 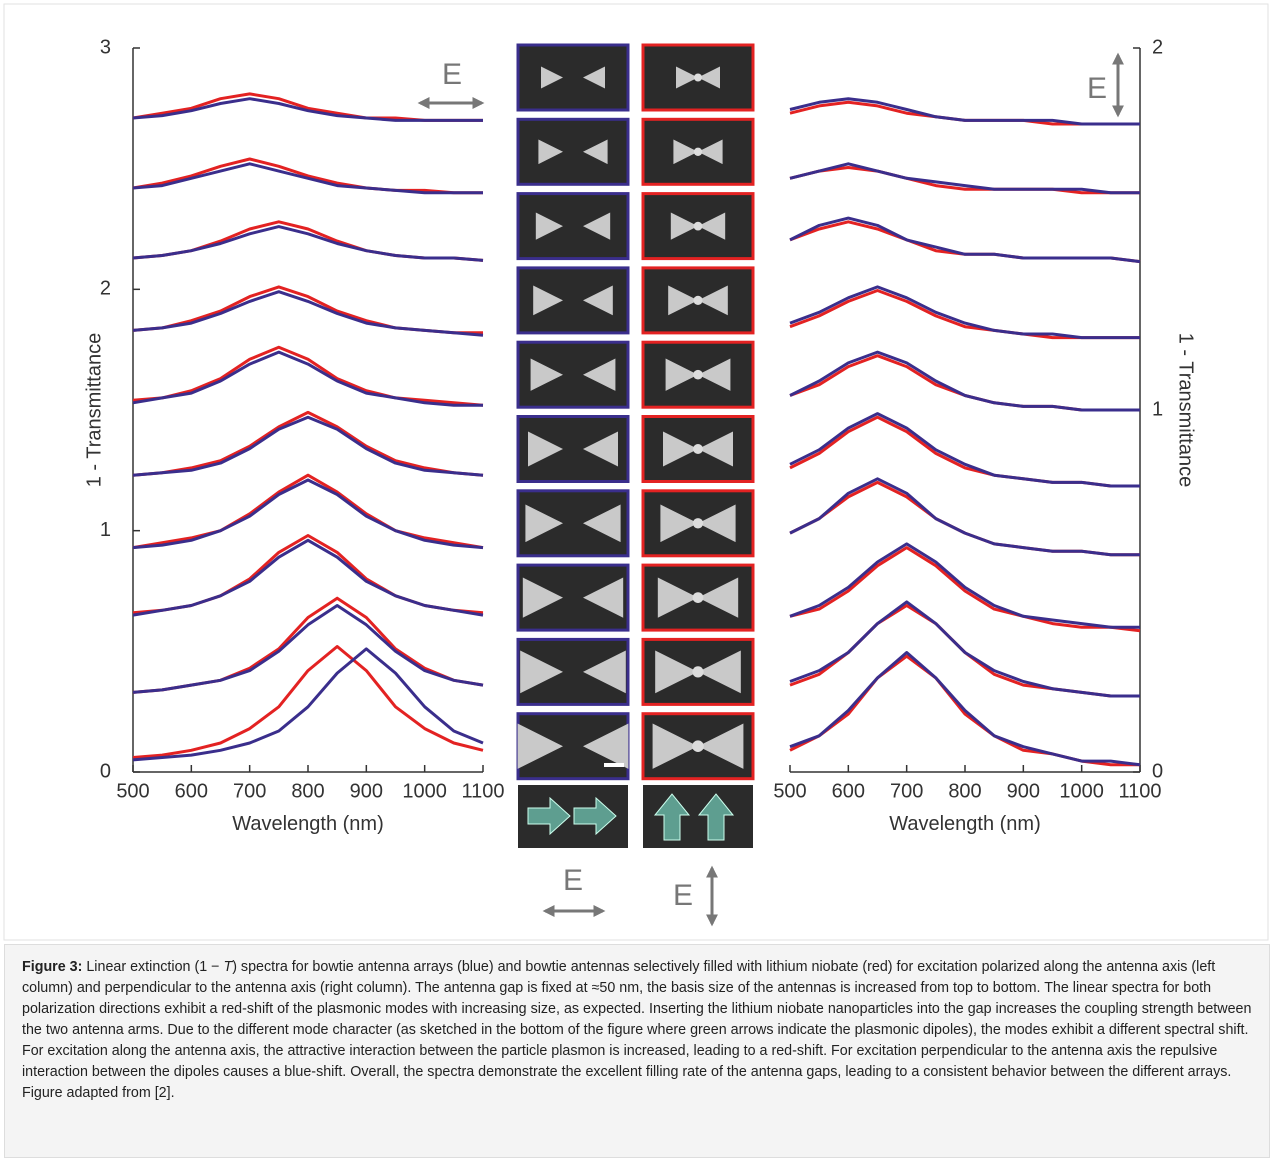 What do you see at coordinates (964, 791) in the screenshot?
I see `x-tick-label: 800` at bounding box center [964, 791].